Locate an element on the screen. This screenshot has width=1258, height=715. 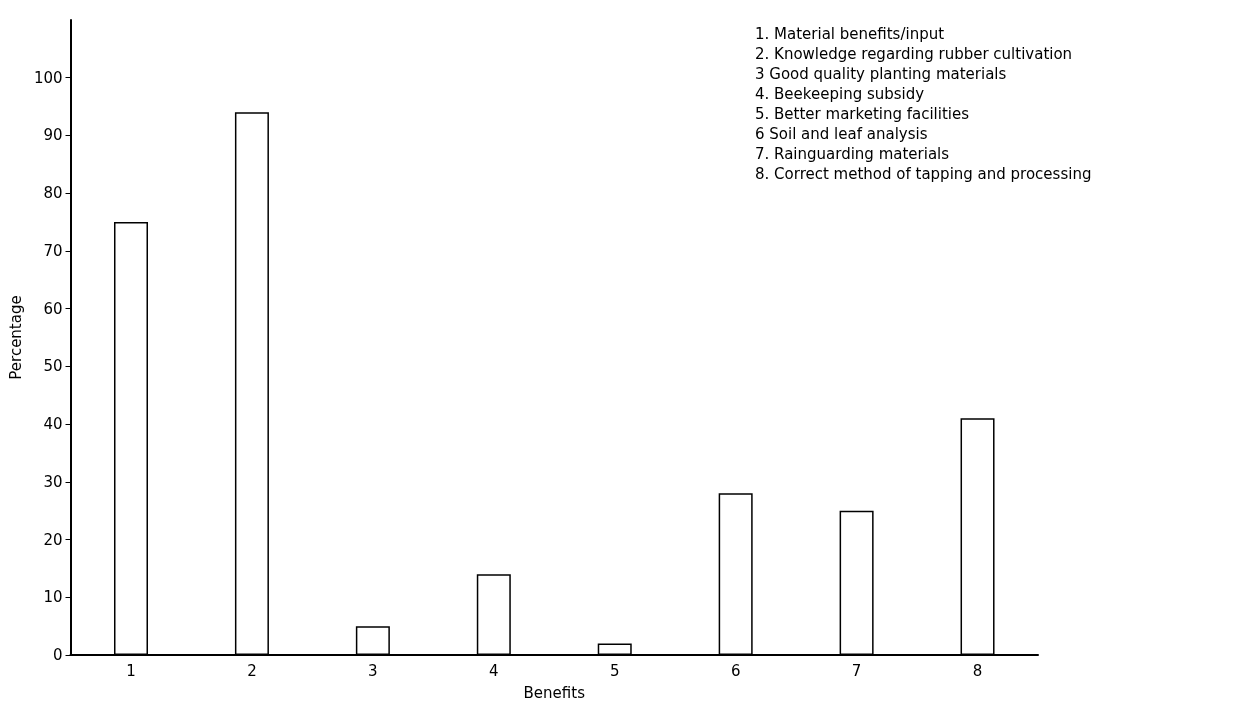
y-tick-label: 40 is located at coordinates (53, 424).